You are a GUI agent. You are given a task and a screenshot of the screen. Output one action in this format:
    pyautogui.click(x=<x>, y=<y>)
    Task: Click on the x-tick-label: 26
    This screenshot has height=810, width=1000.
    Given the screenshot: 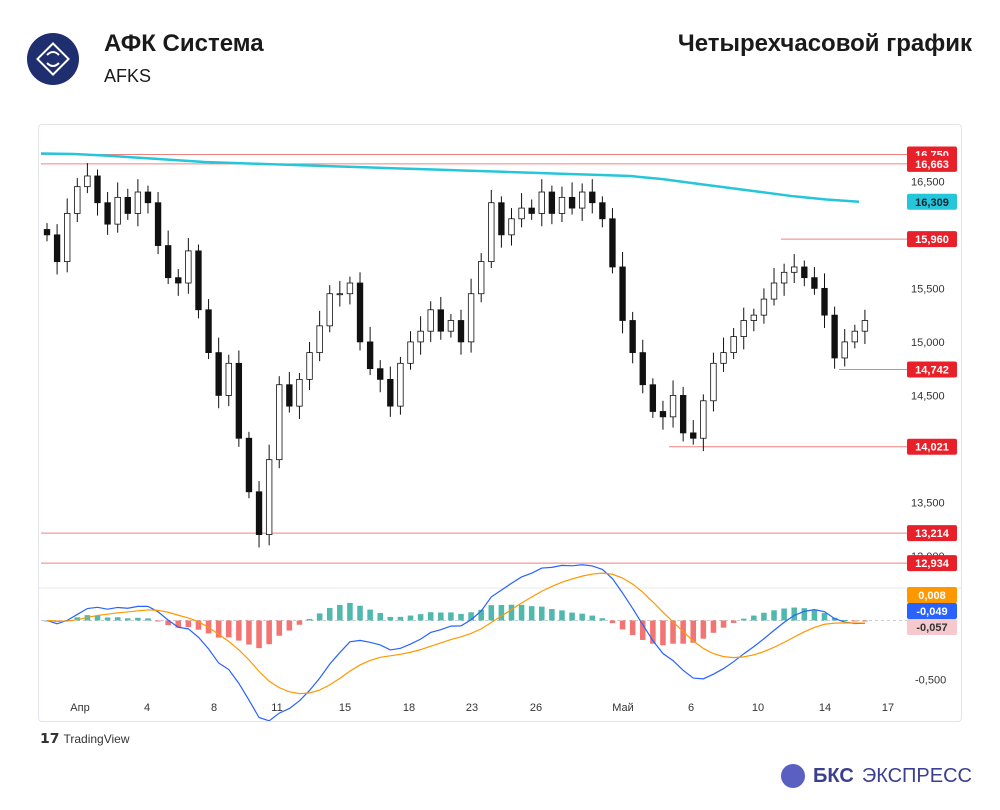 What is the action you would take?
    pyautogui.click(x=536, y=708)
    